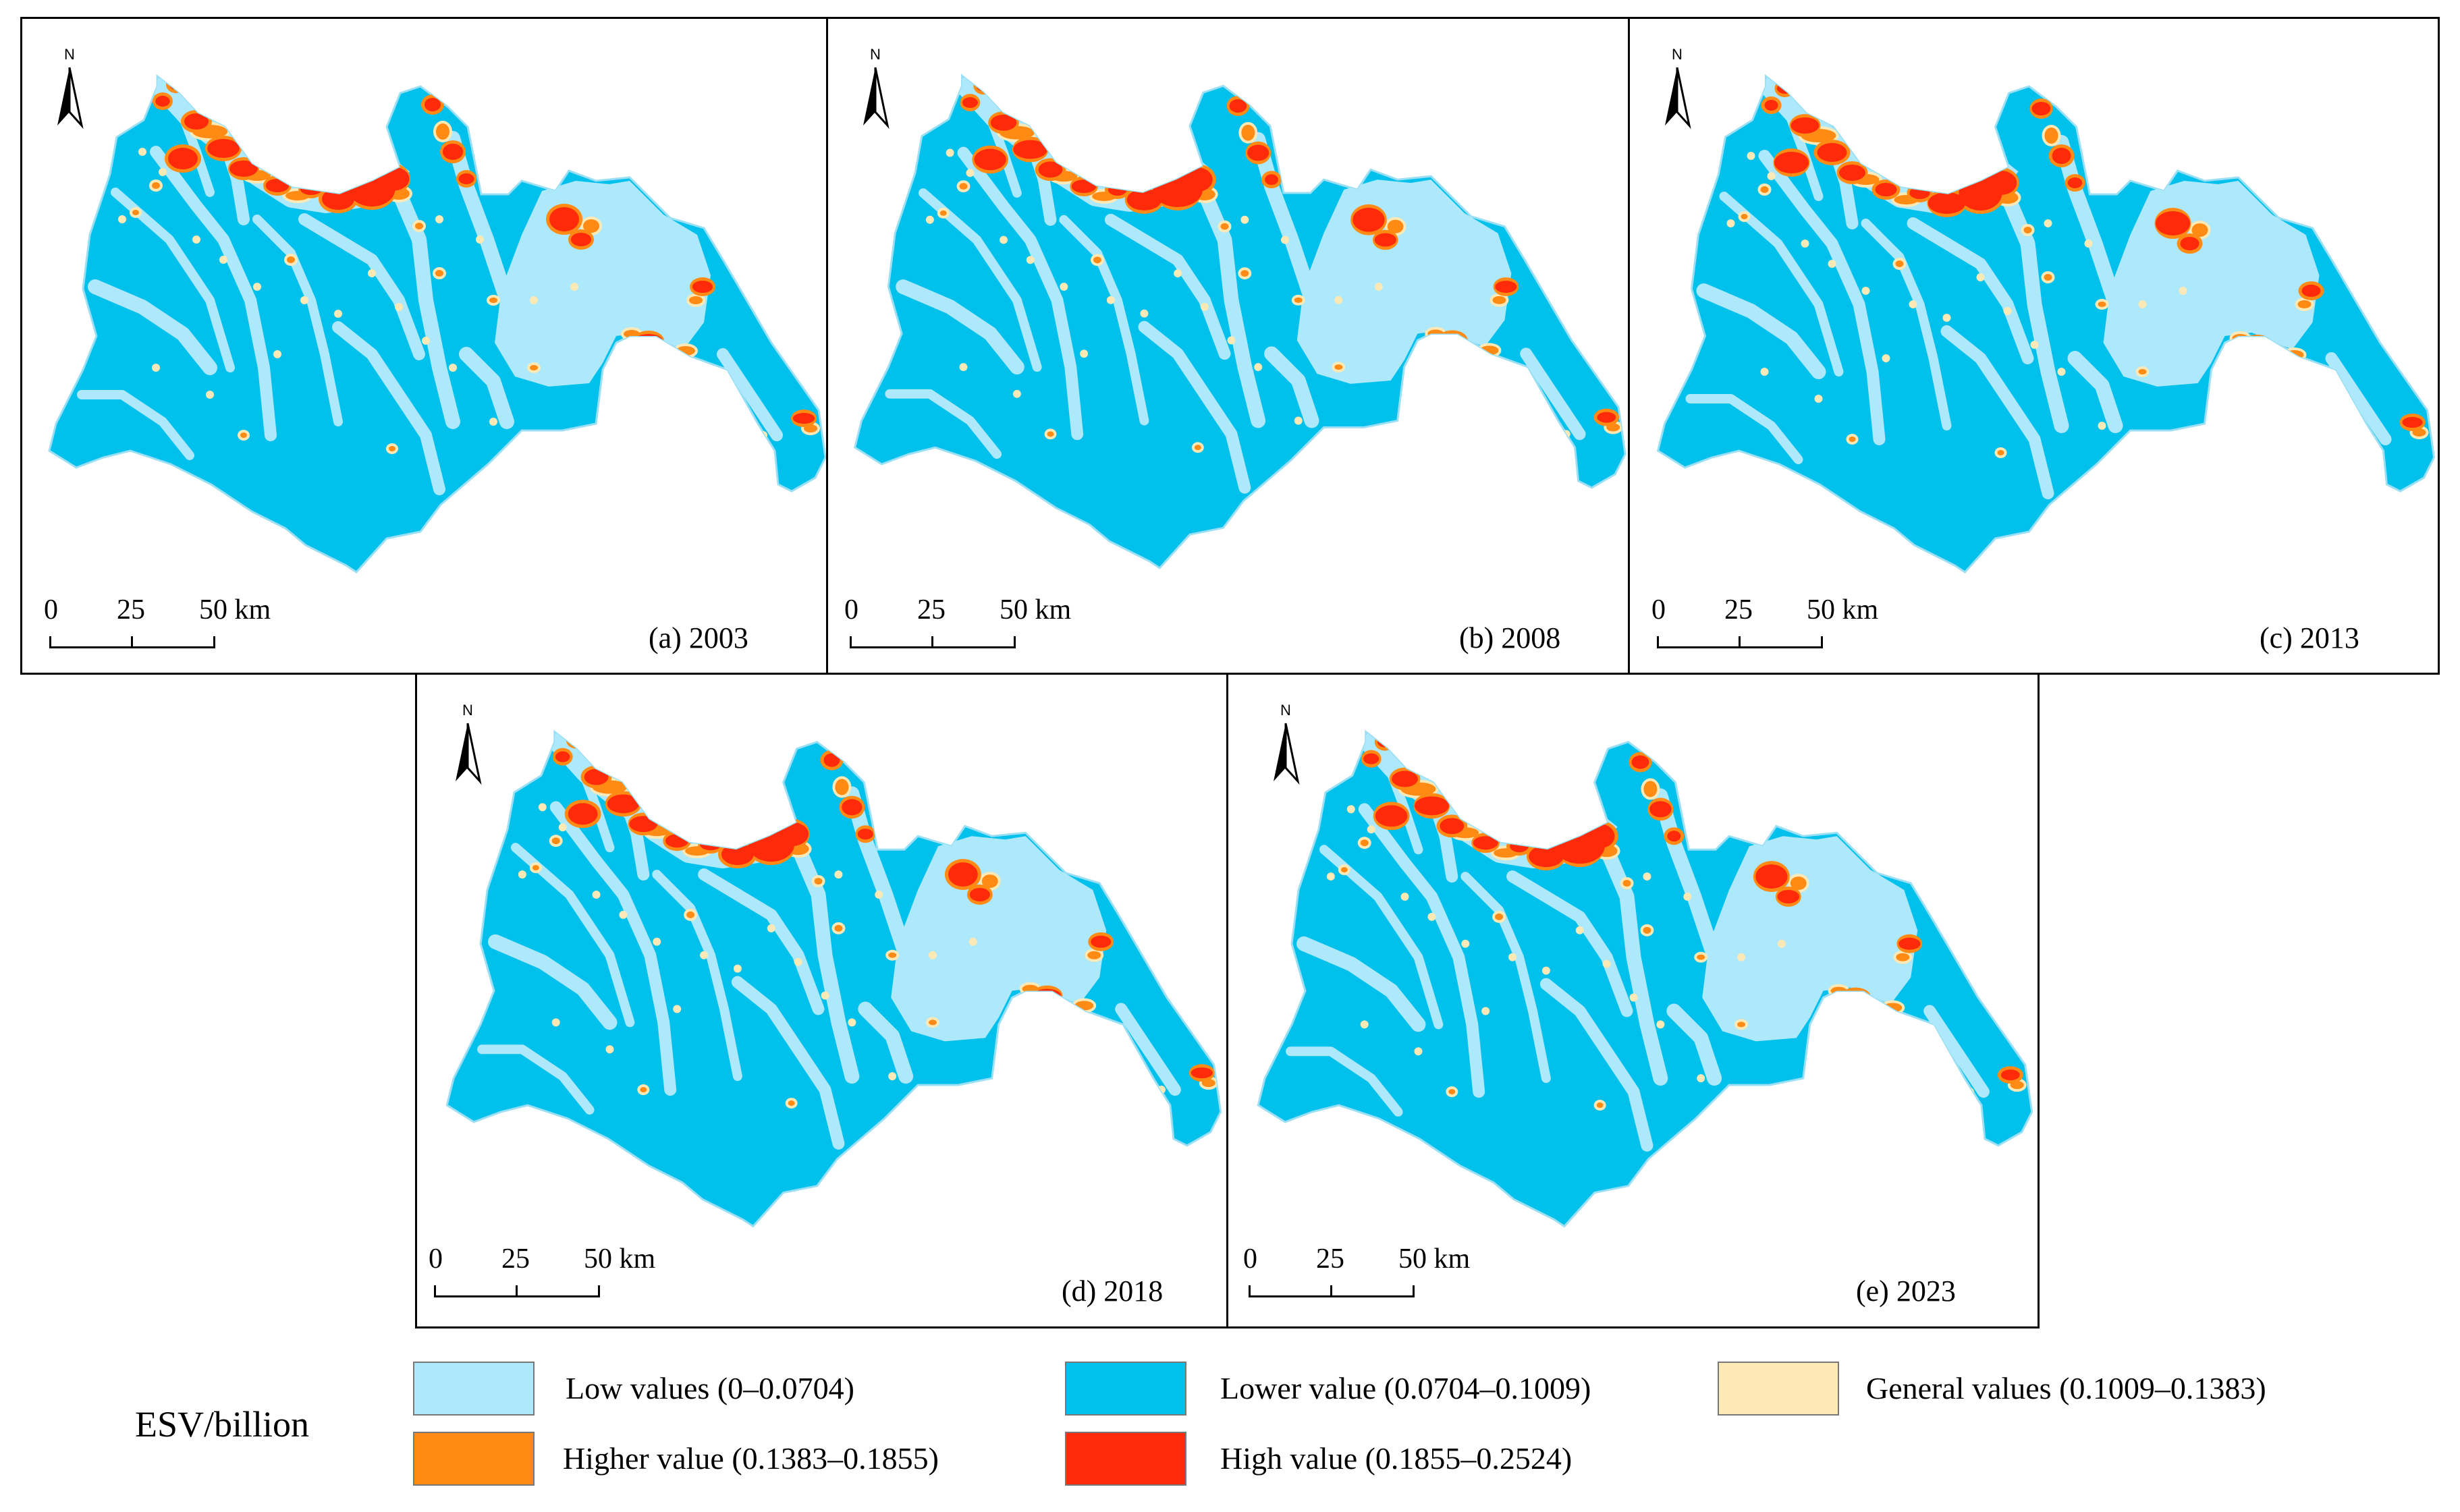 Image resolution: width=2460 pixels, height=1512 pixels. I want to click on scale-tick-25: 25, so click(931, 609).